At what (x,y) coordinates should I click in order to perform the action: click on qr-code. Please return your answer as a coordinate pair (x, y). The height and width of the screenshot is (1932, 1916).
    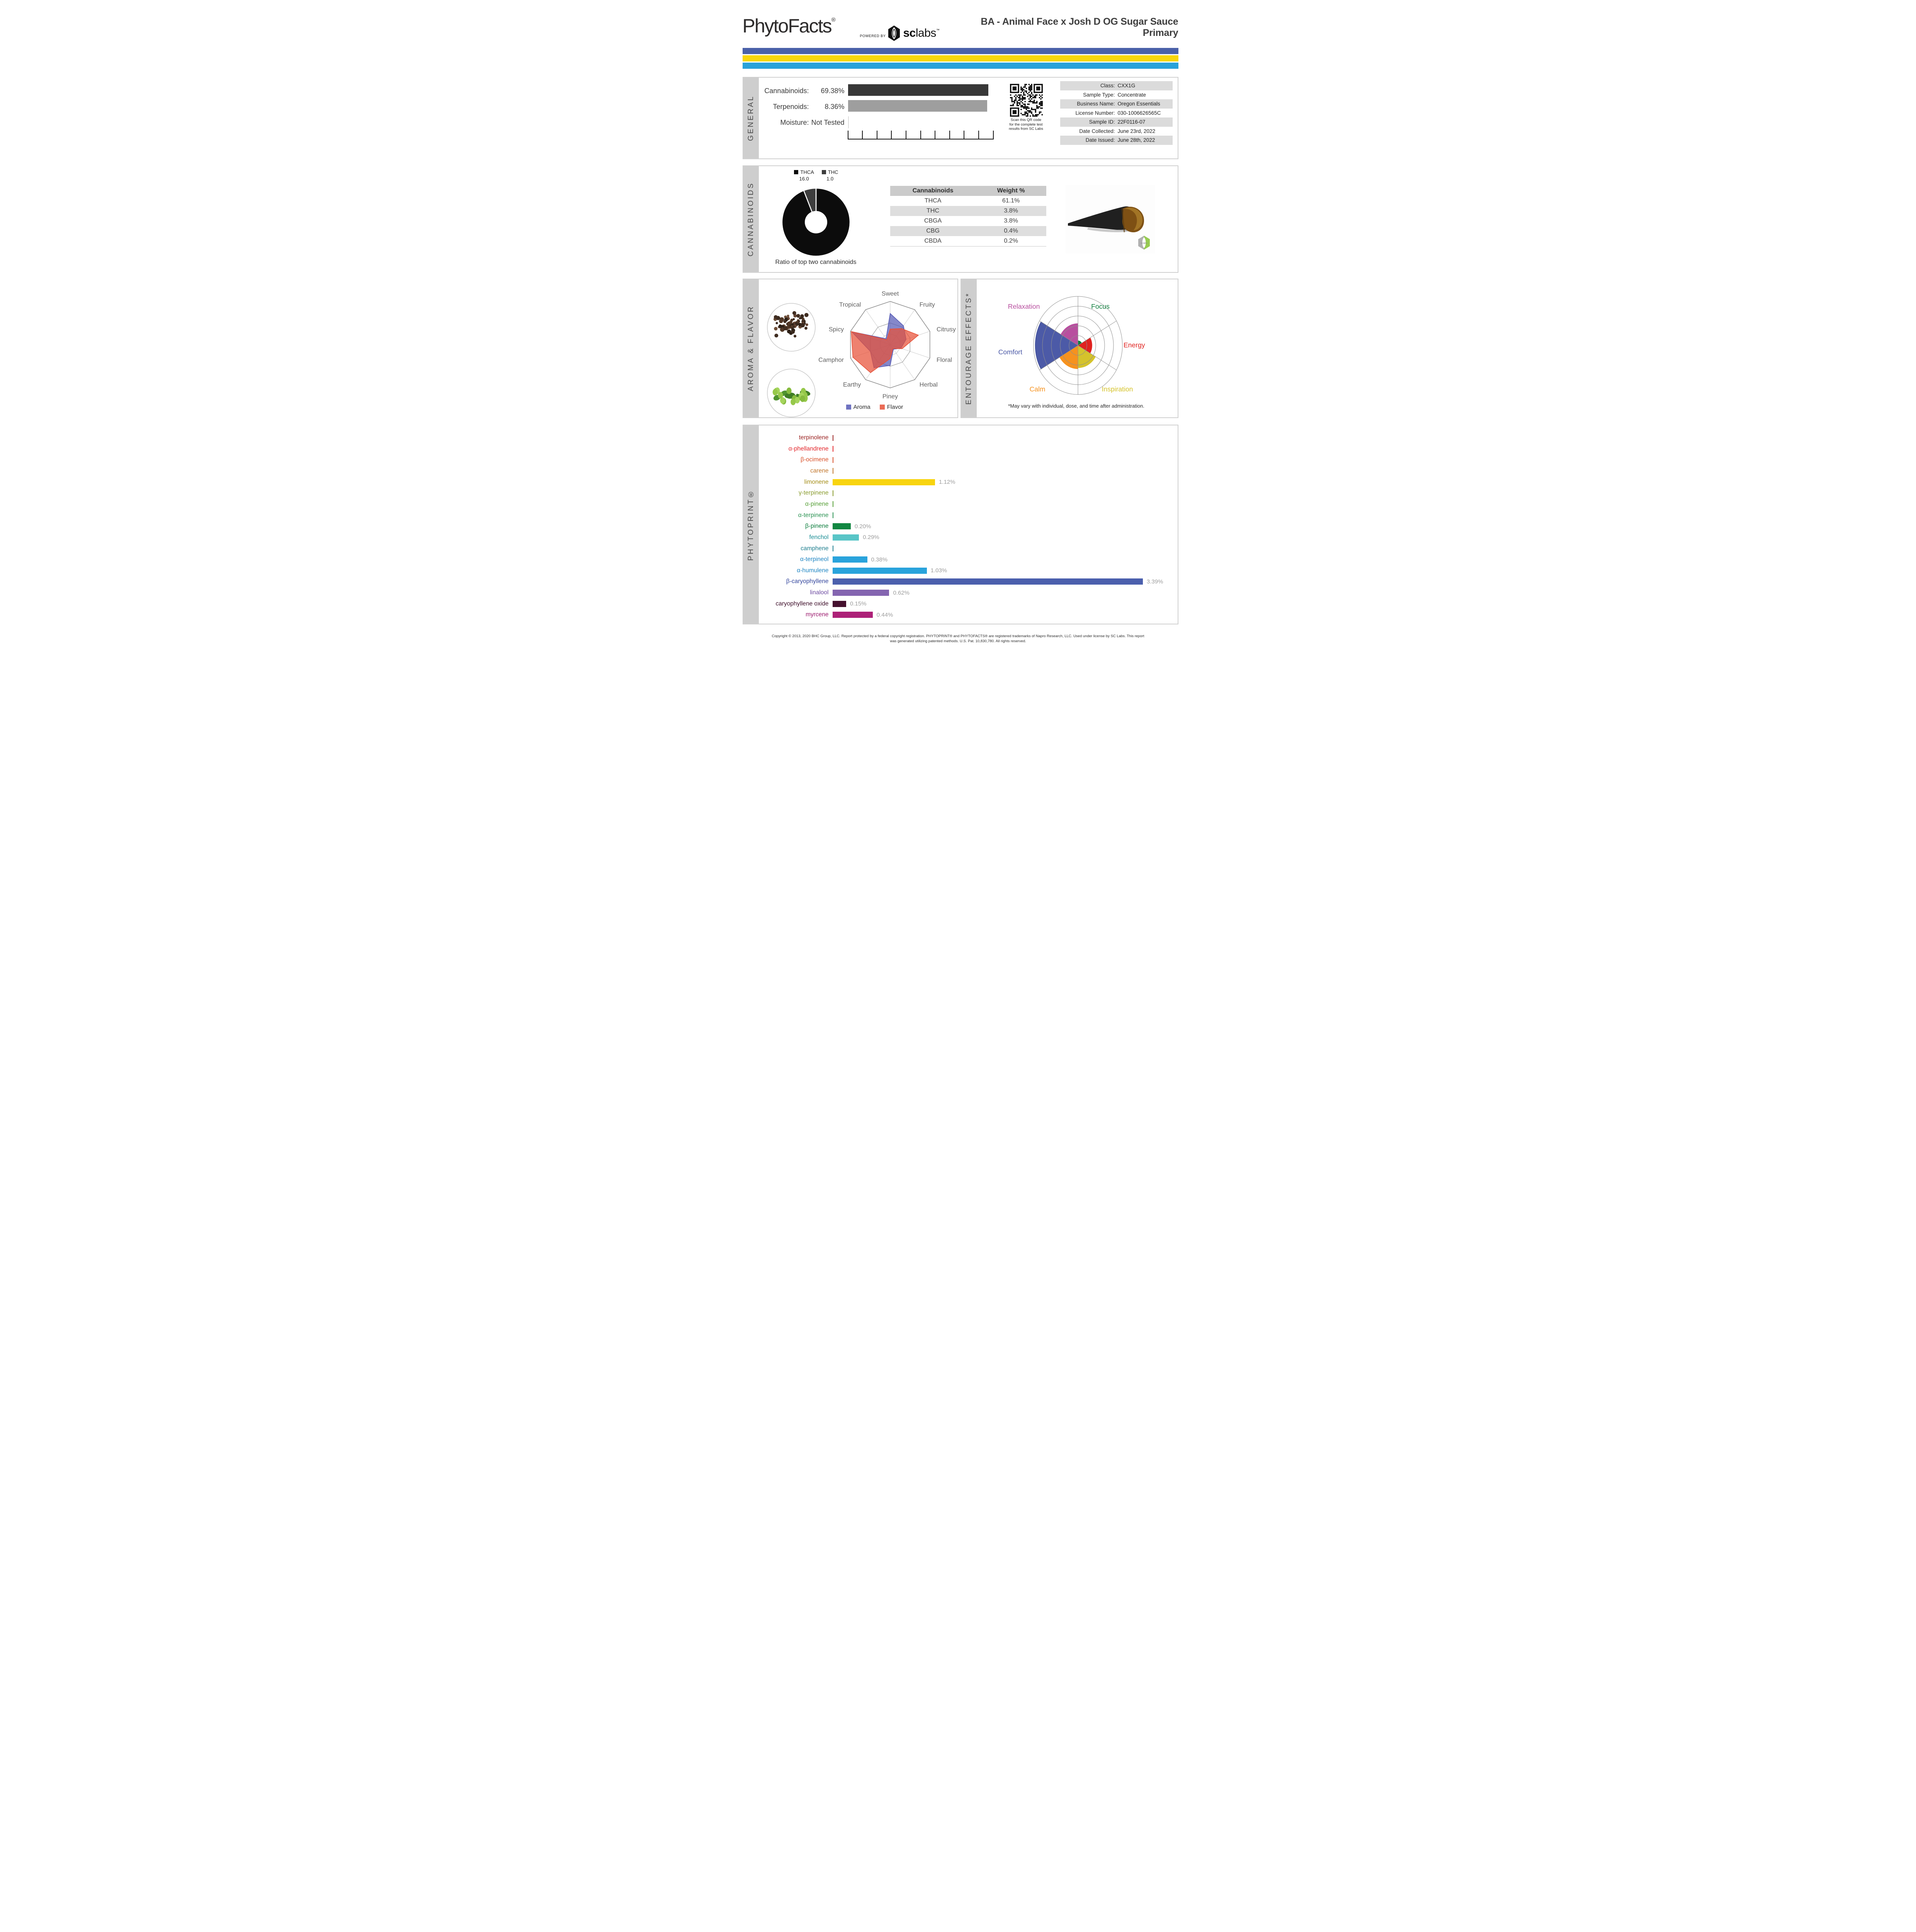
    Looking at the image, I should click on (1026, 101).